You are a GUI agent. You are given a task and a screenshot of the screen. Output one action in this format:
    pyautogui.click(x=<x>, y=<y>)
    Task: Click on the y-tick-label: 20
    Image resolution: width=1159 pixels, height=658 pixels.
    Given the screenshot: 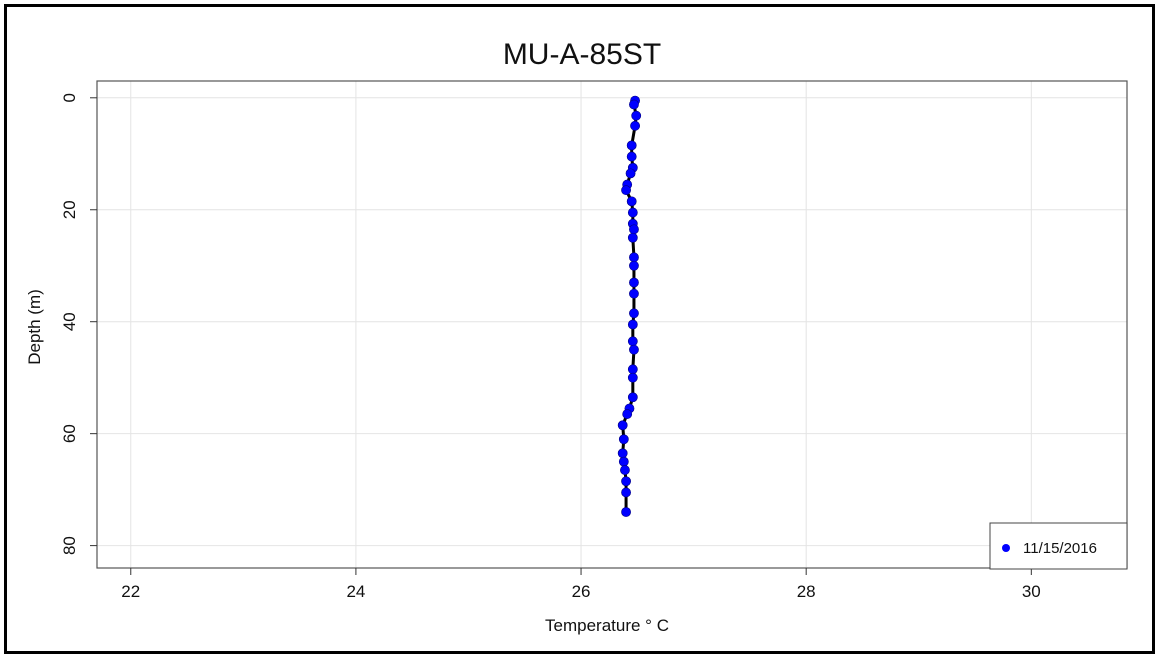 What is the action you would take?
    pyautogui.click(x=69, y=209)
    